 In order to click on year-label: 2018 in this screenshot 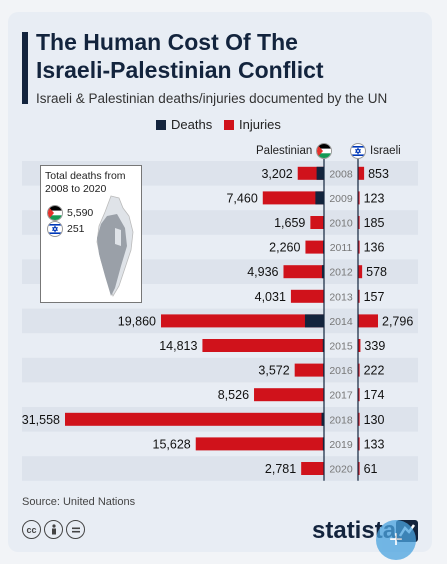, I will do `click(341, 420)`.